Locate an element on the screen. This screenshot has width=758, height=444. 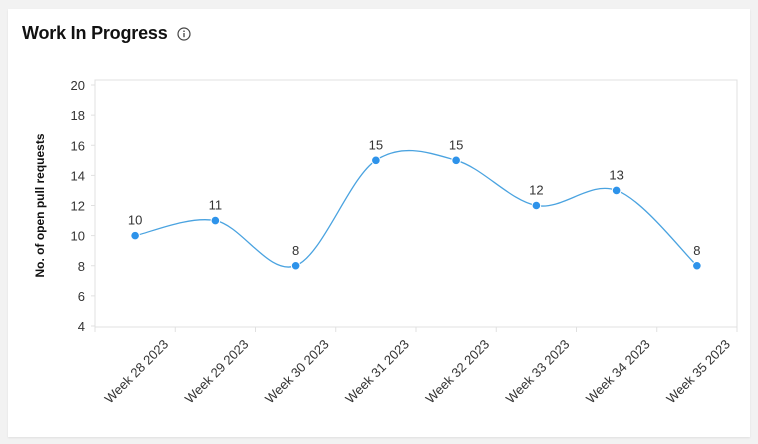
data-label: 10 is located at coordinates (135, 220).